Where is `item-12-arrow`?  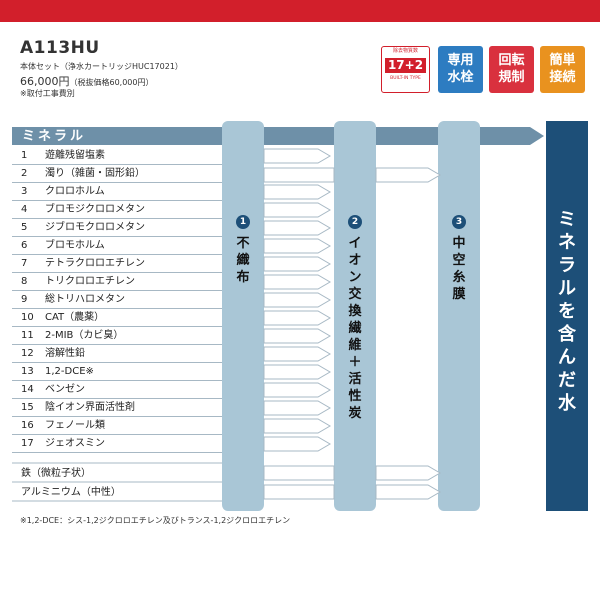
item-12-arrow is located at coordinates (297, 354).